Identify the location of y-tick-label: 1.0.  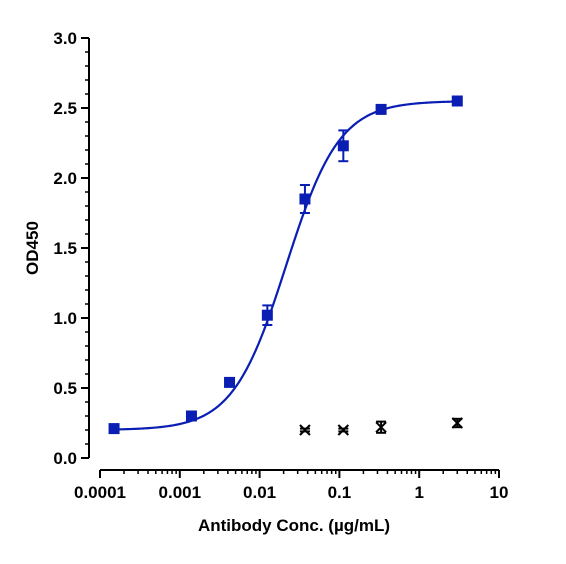
(65, 318).